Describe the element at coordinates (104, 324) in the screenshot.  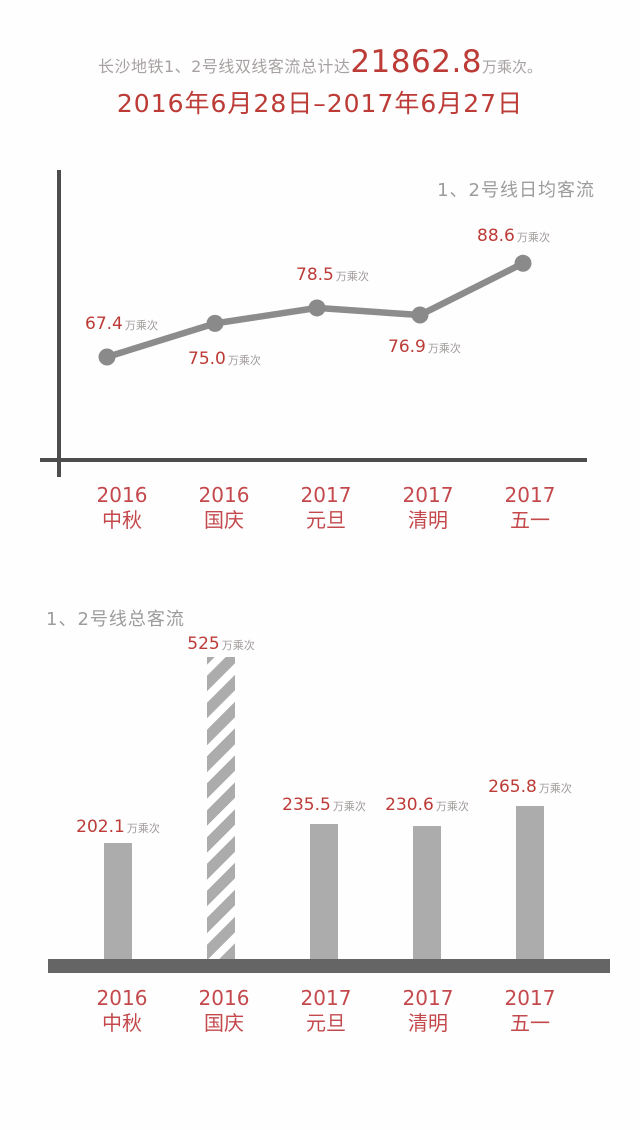
I see `point-value: 67.4` at that location.